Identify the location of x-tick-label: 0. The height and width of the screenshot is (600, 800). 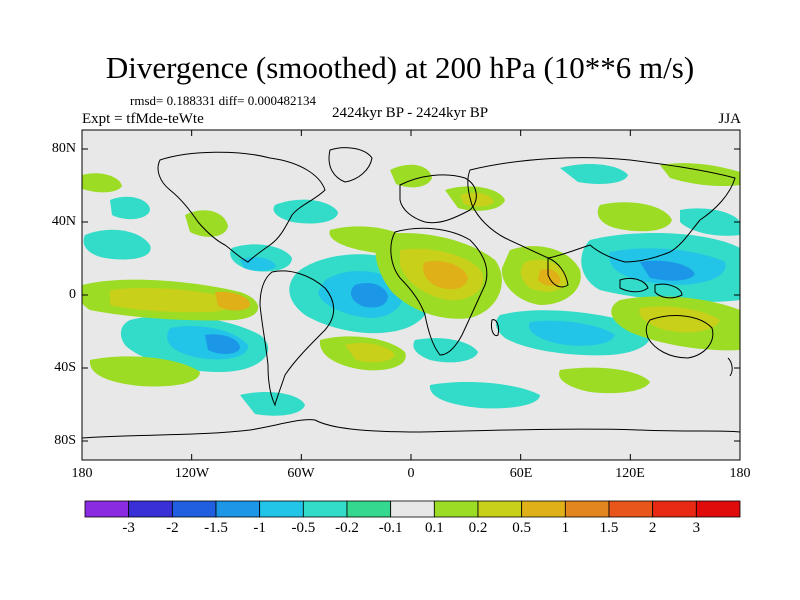
(411, 473).